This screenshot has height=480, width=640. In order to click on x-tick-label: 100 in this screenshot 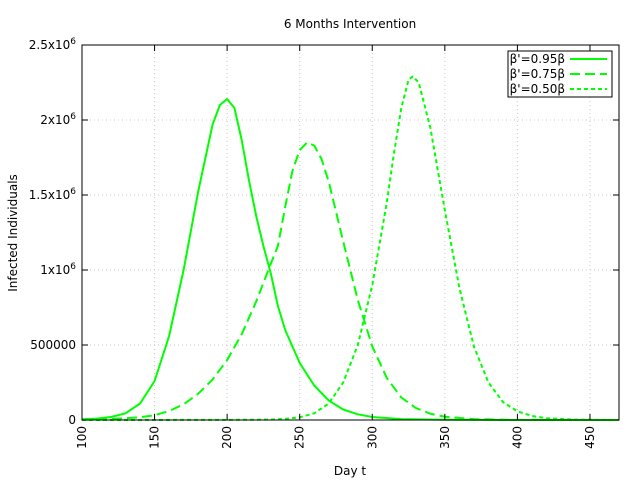, I will do `click(82, 437)`.